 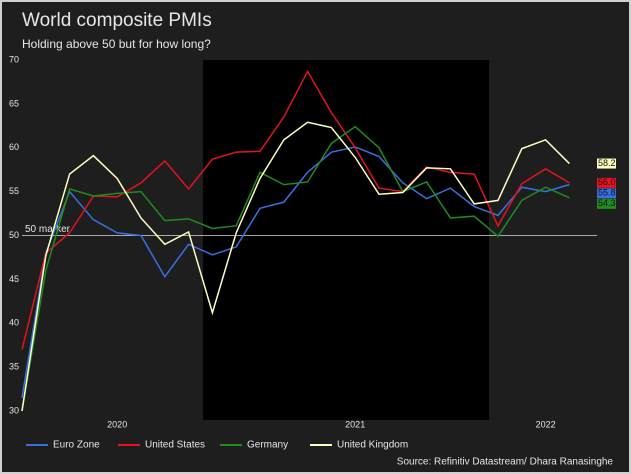 I want to click on end-label: 58.2, so click(x=607, y=163).